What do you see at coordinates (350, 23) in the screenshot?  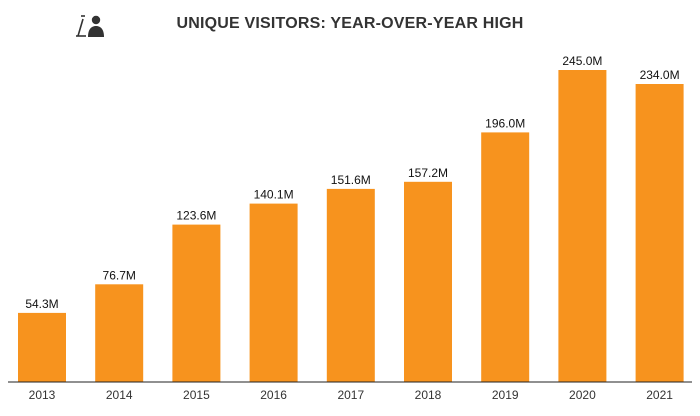 I see `chart-title: UNIQUE VISITORS: YEAR-OVER-YEAR HIGH` at bounding box center [350, 23].